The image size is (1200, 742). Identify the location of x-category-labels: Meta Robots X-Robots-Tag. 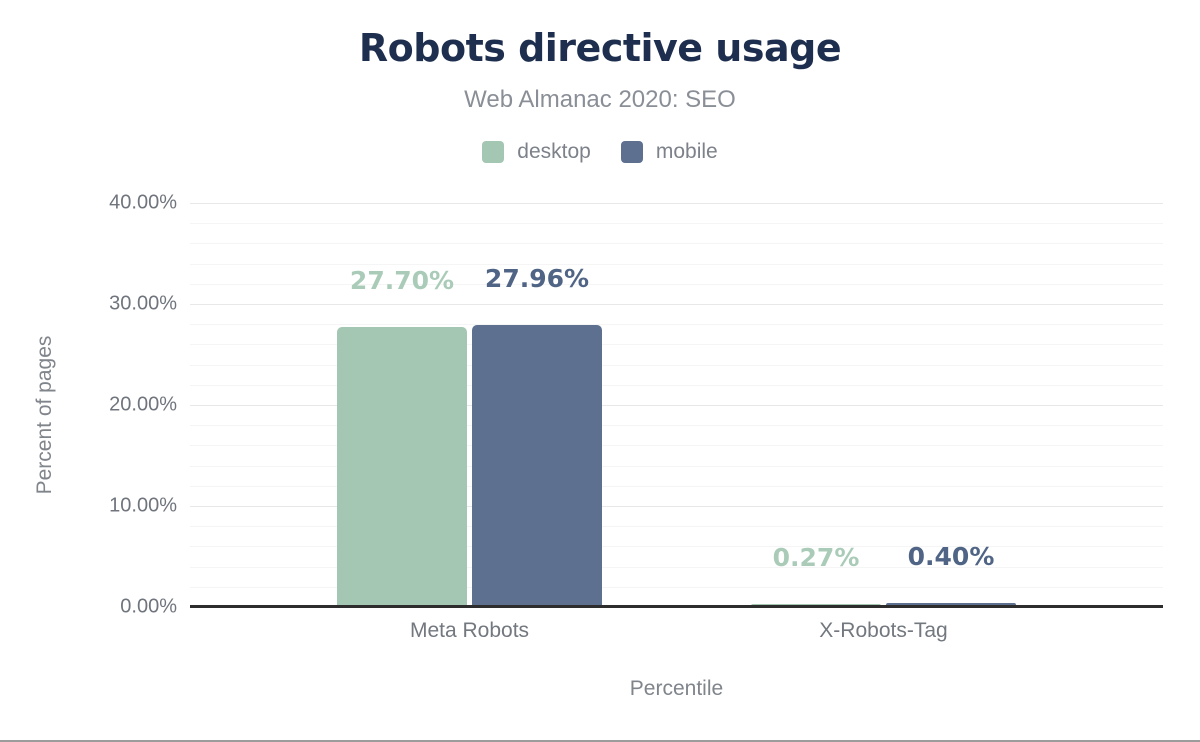
(676, 633).